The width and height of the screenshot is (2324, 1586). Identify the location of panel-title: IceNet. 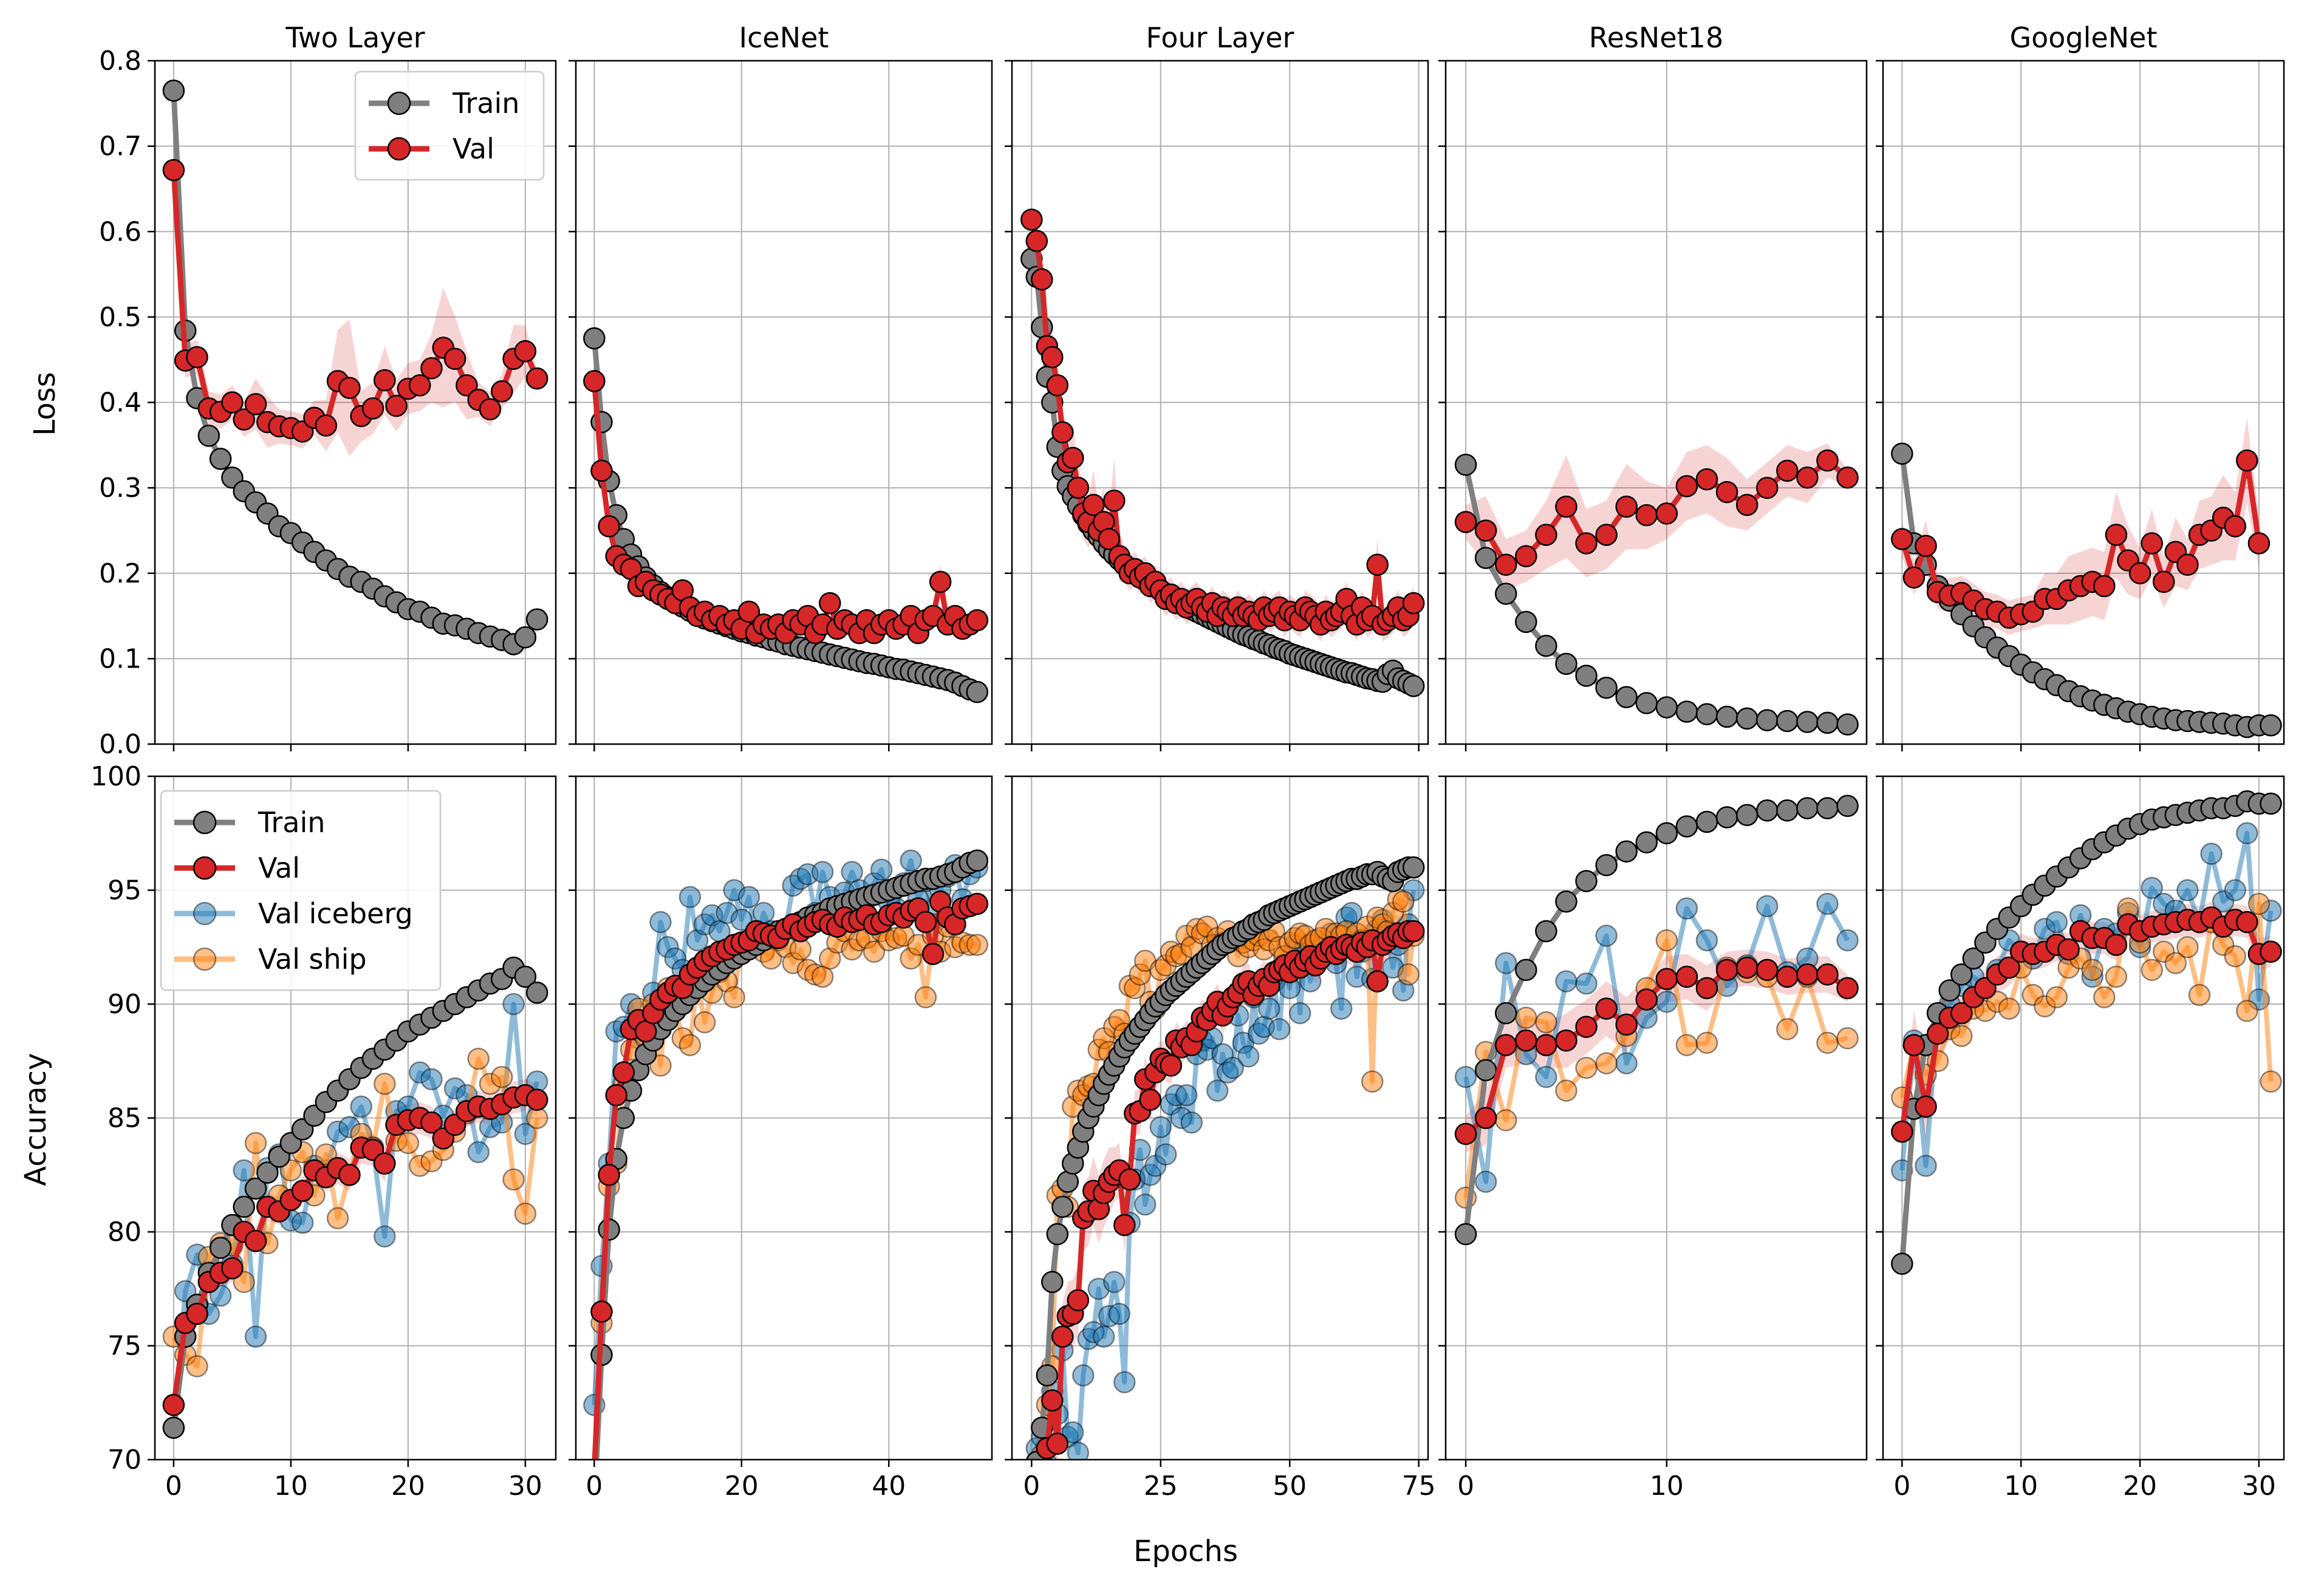
(784, 37).